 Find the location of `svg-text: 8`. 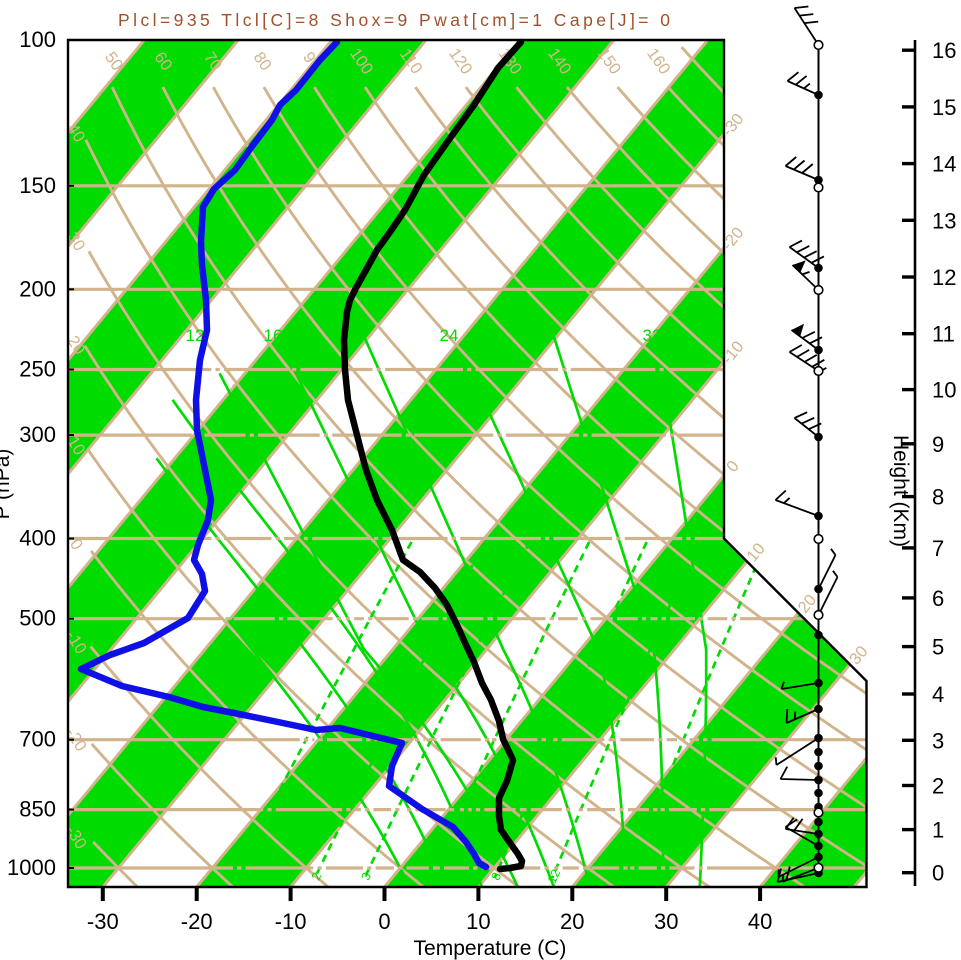

svg-text: 8 is located at coordinates (938, 497).